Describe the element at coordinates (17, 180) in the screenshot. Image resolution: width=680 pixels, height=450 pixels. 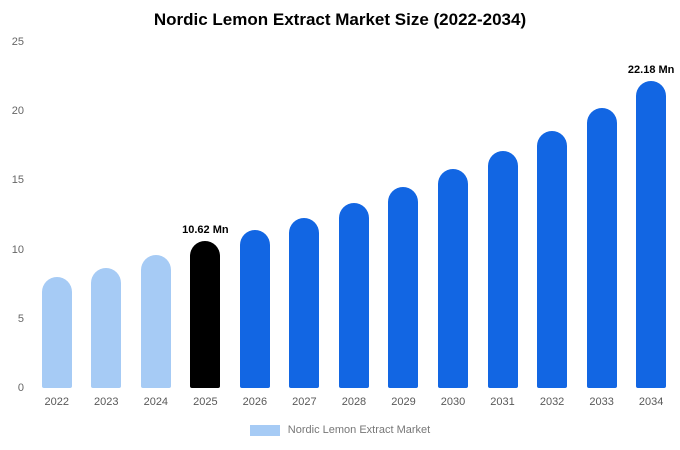
I see `y-tick-label: 15` at that location.